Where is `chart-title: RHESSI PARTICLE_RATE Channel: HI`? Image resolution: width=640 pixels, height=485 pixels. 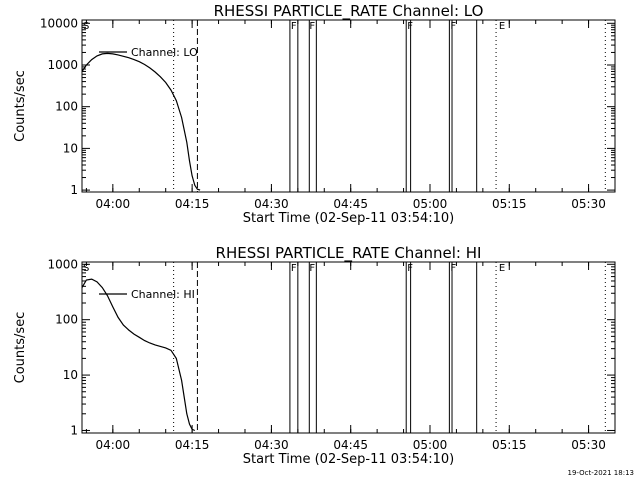 chart-title: RHESSI PARTICLE_RATE Channel: HI is located at coordinates (349, 253).